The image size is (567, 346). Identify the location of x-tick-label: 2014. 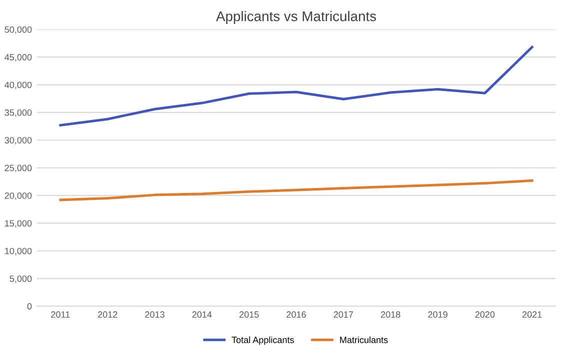
(202, 314).